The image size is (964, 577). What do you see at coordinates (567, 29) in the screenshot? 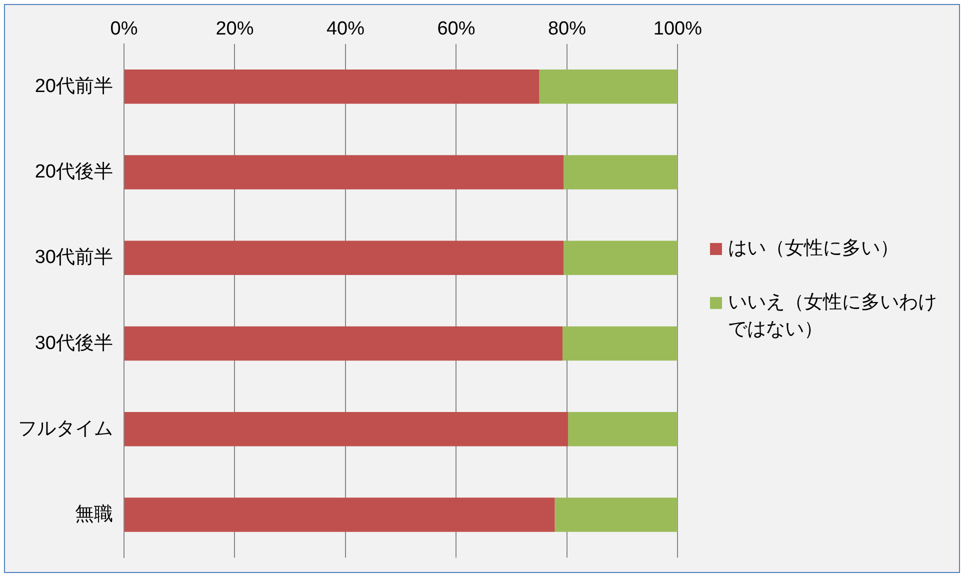
I see `x-tick-label: 80%` at bounding box center [567, 29].